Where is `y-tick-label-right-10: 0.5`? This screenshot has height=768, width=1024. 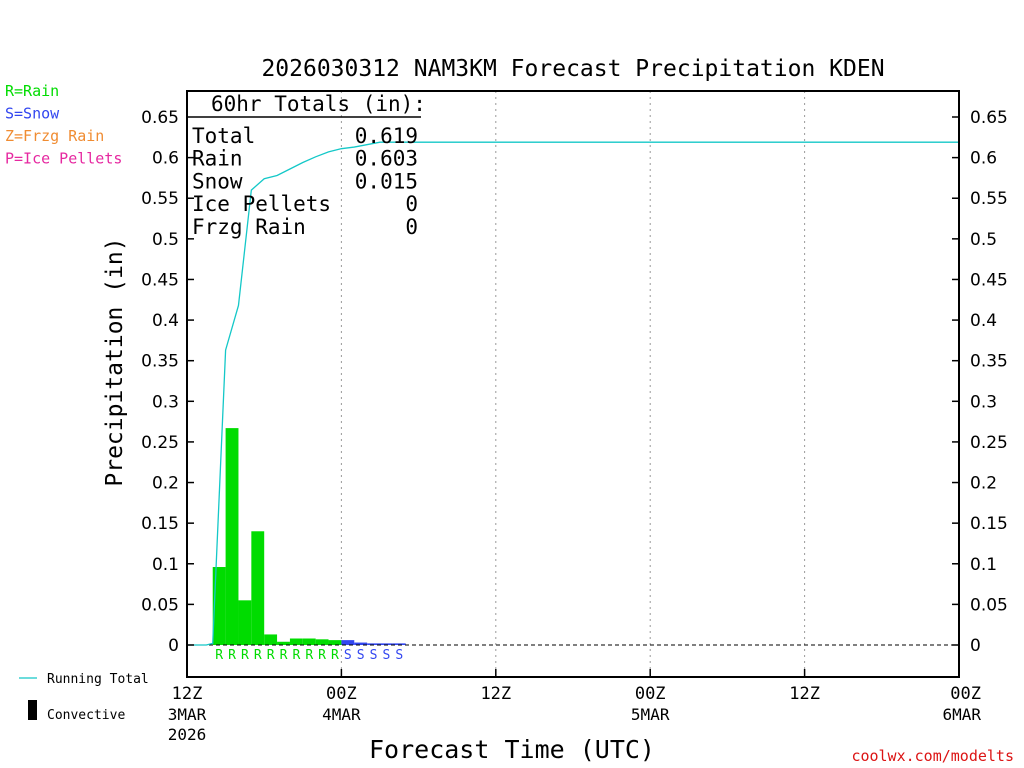
y-tick-label-right-10: 0.5 is located at coordinates (983, 240).